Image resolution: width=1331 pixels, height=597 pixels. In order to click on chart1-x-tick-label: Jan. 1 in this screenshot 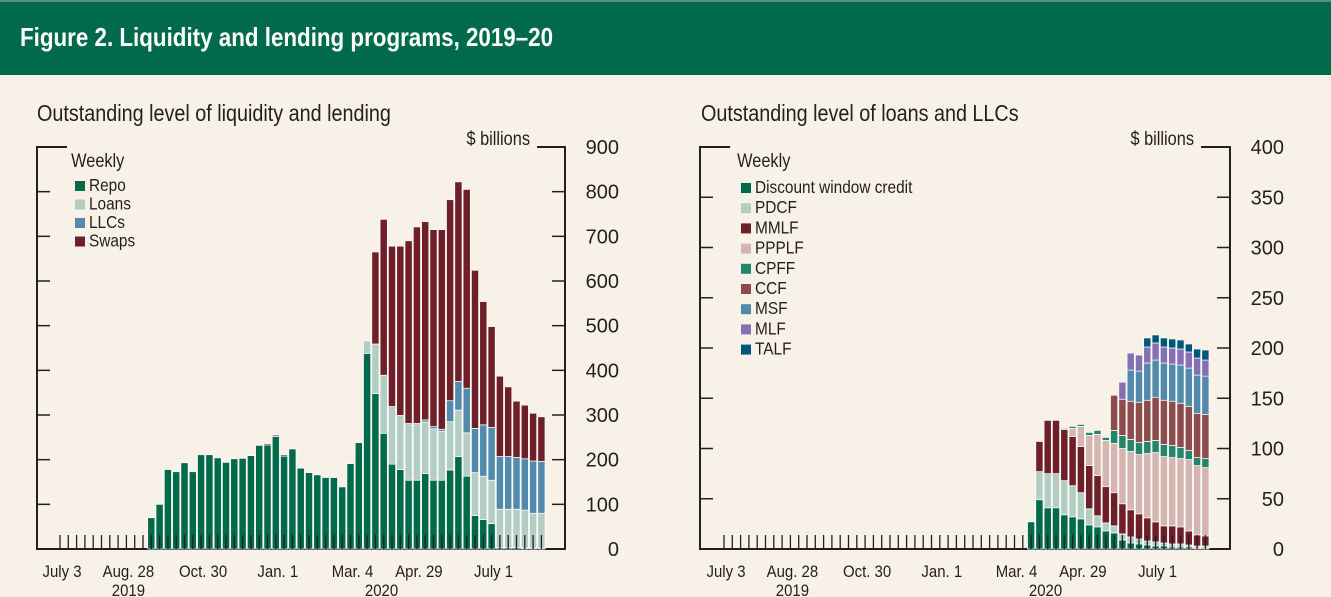, I will do `click(277, 572)`.